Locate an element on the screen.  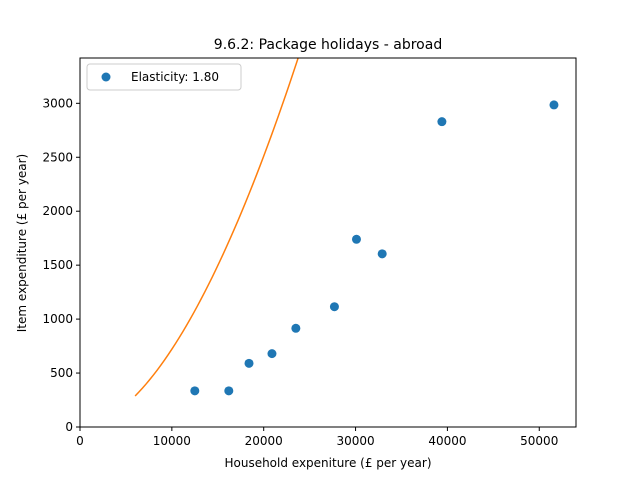
legend-label: Elasticity: 1.80 is located at coordinates (175, 77).